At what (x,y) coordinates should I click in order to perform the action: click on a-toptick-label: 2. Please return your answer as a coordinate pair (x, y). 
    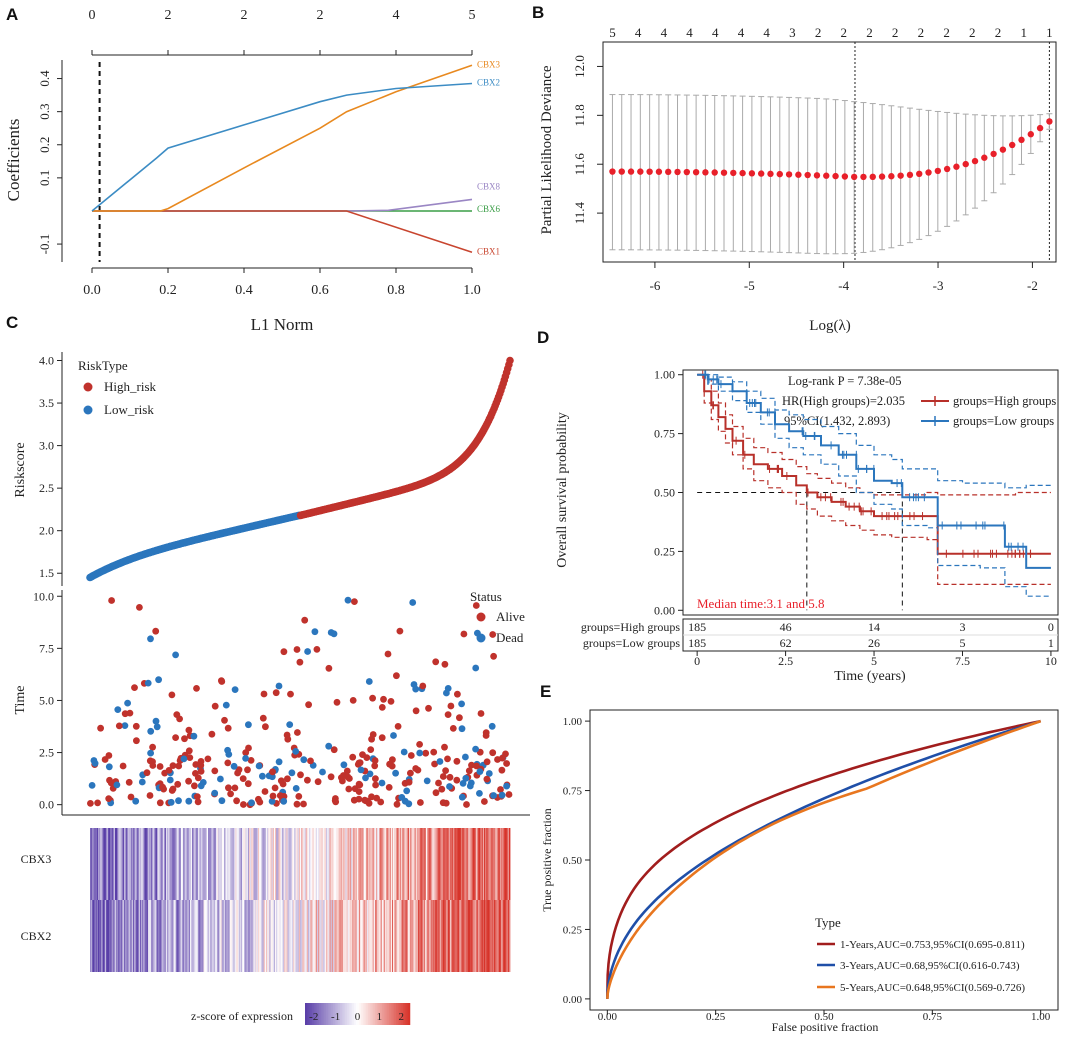
    Looking at the image, I should click on (320, 15).